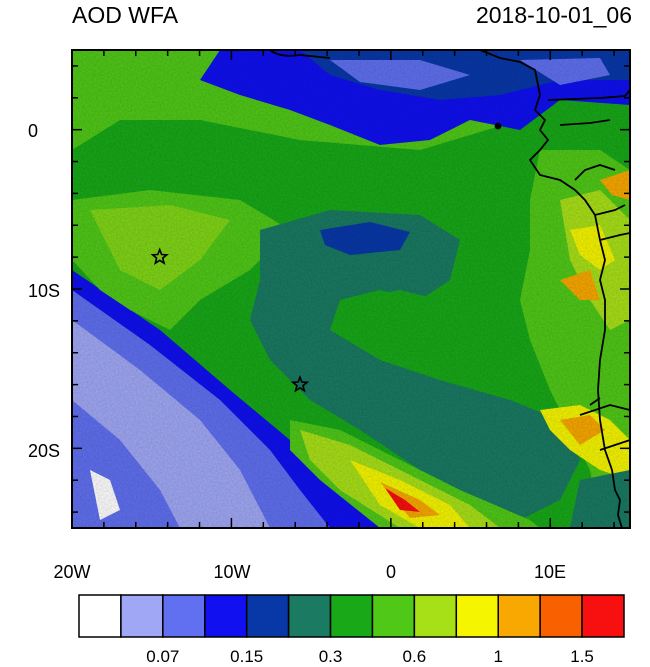 This screenshot has width=650, height=667. Describe the element at coordinates (331, 656) in the screenshot. I see `colorbar-label: 0.3` at that location.